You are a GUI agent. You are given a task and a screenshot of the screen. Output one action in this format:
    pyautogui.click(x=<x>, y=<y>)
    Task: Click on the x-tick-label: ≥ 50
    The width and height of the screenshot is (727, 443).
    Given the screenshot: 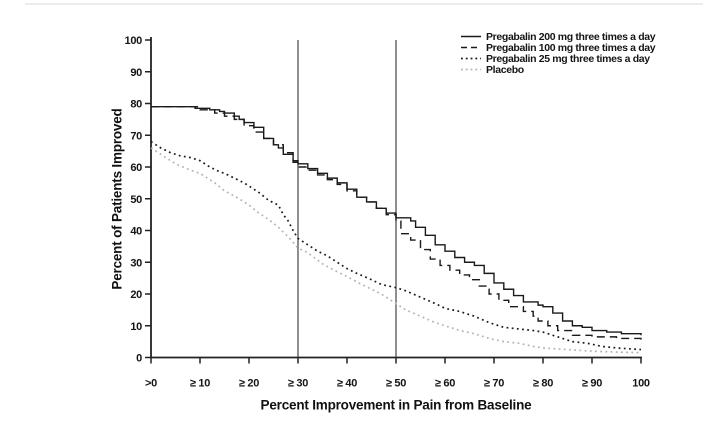 What is the action you would take?
    pyautogui.click(x=396, y=384)
    